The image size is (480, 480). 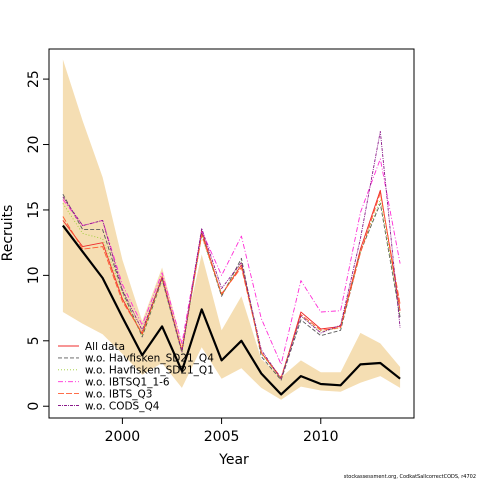 I want to click on y-tick-label-0: 0, so click(x=34, y=406).